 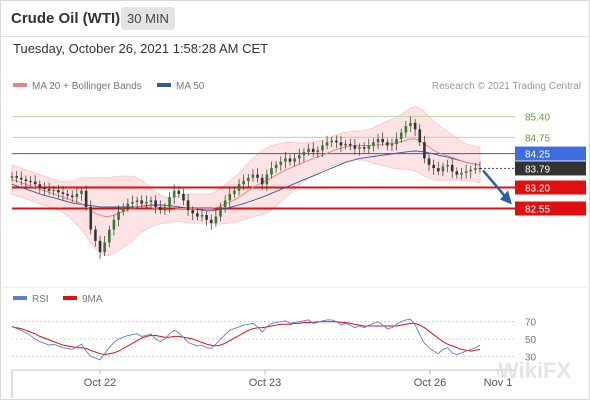 What do you see at coordinates (495, 184) in the screenshot?
I see `forecast-arrow-shaft` at bounding box center [495, 184].